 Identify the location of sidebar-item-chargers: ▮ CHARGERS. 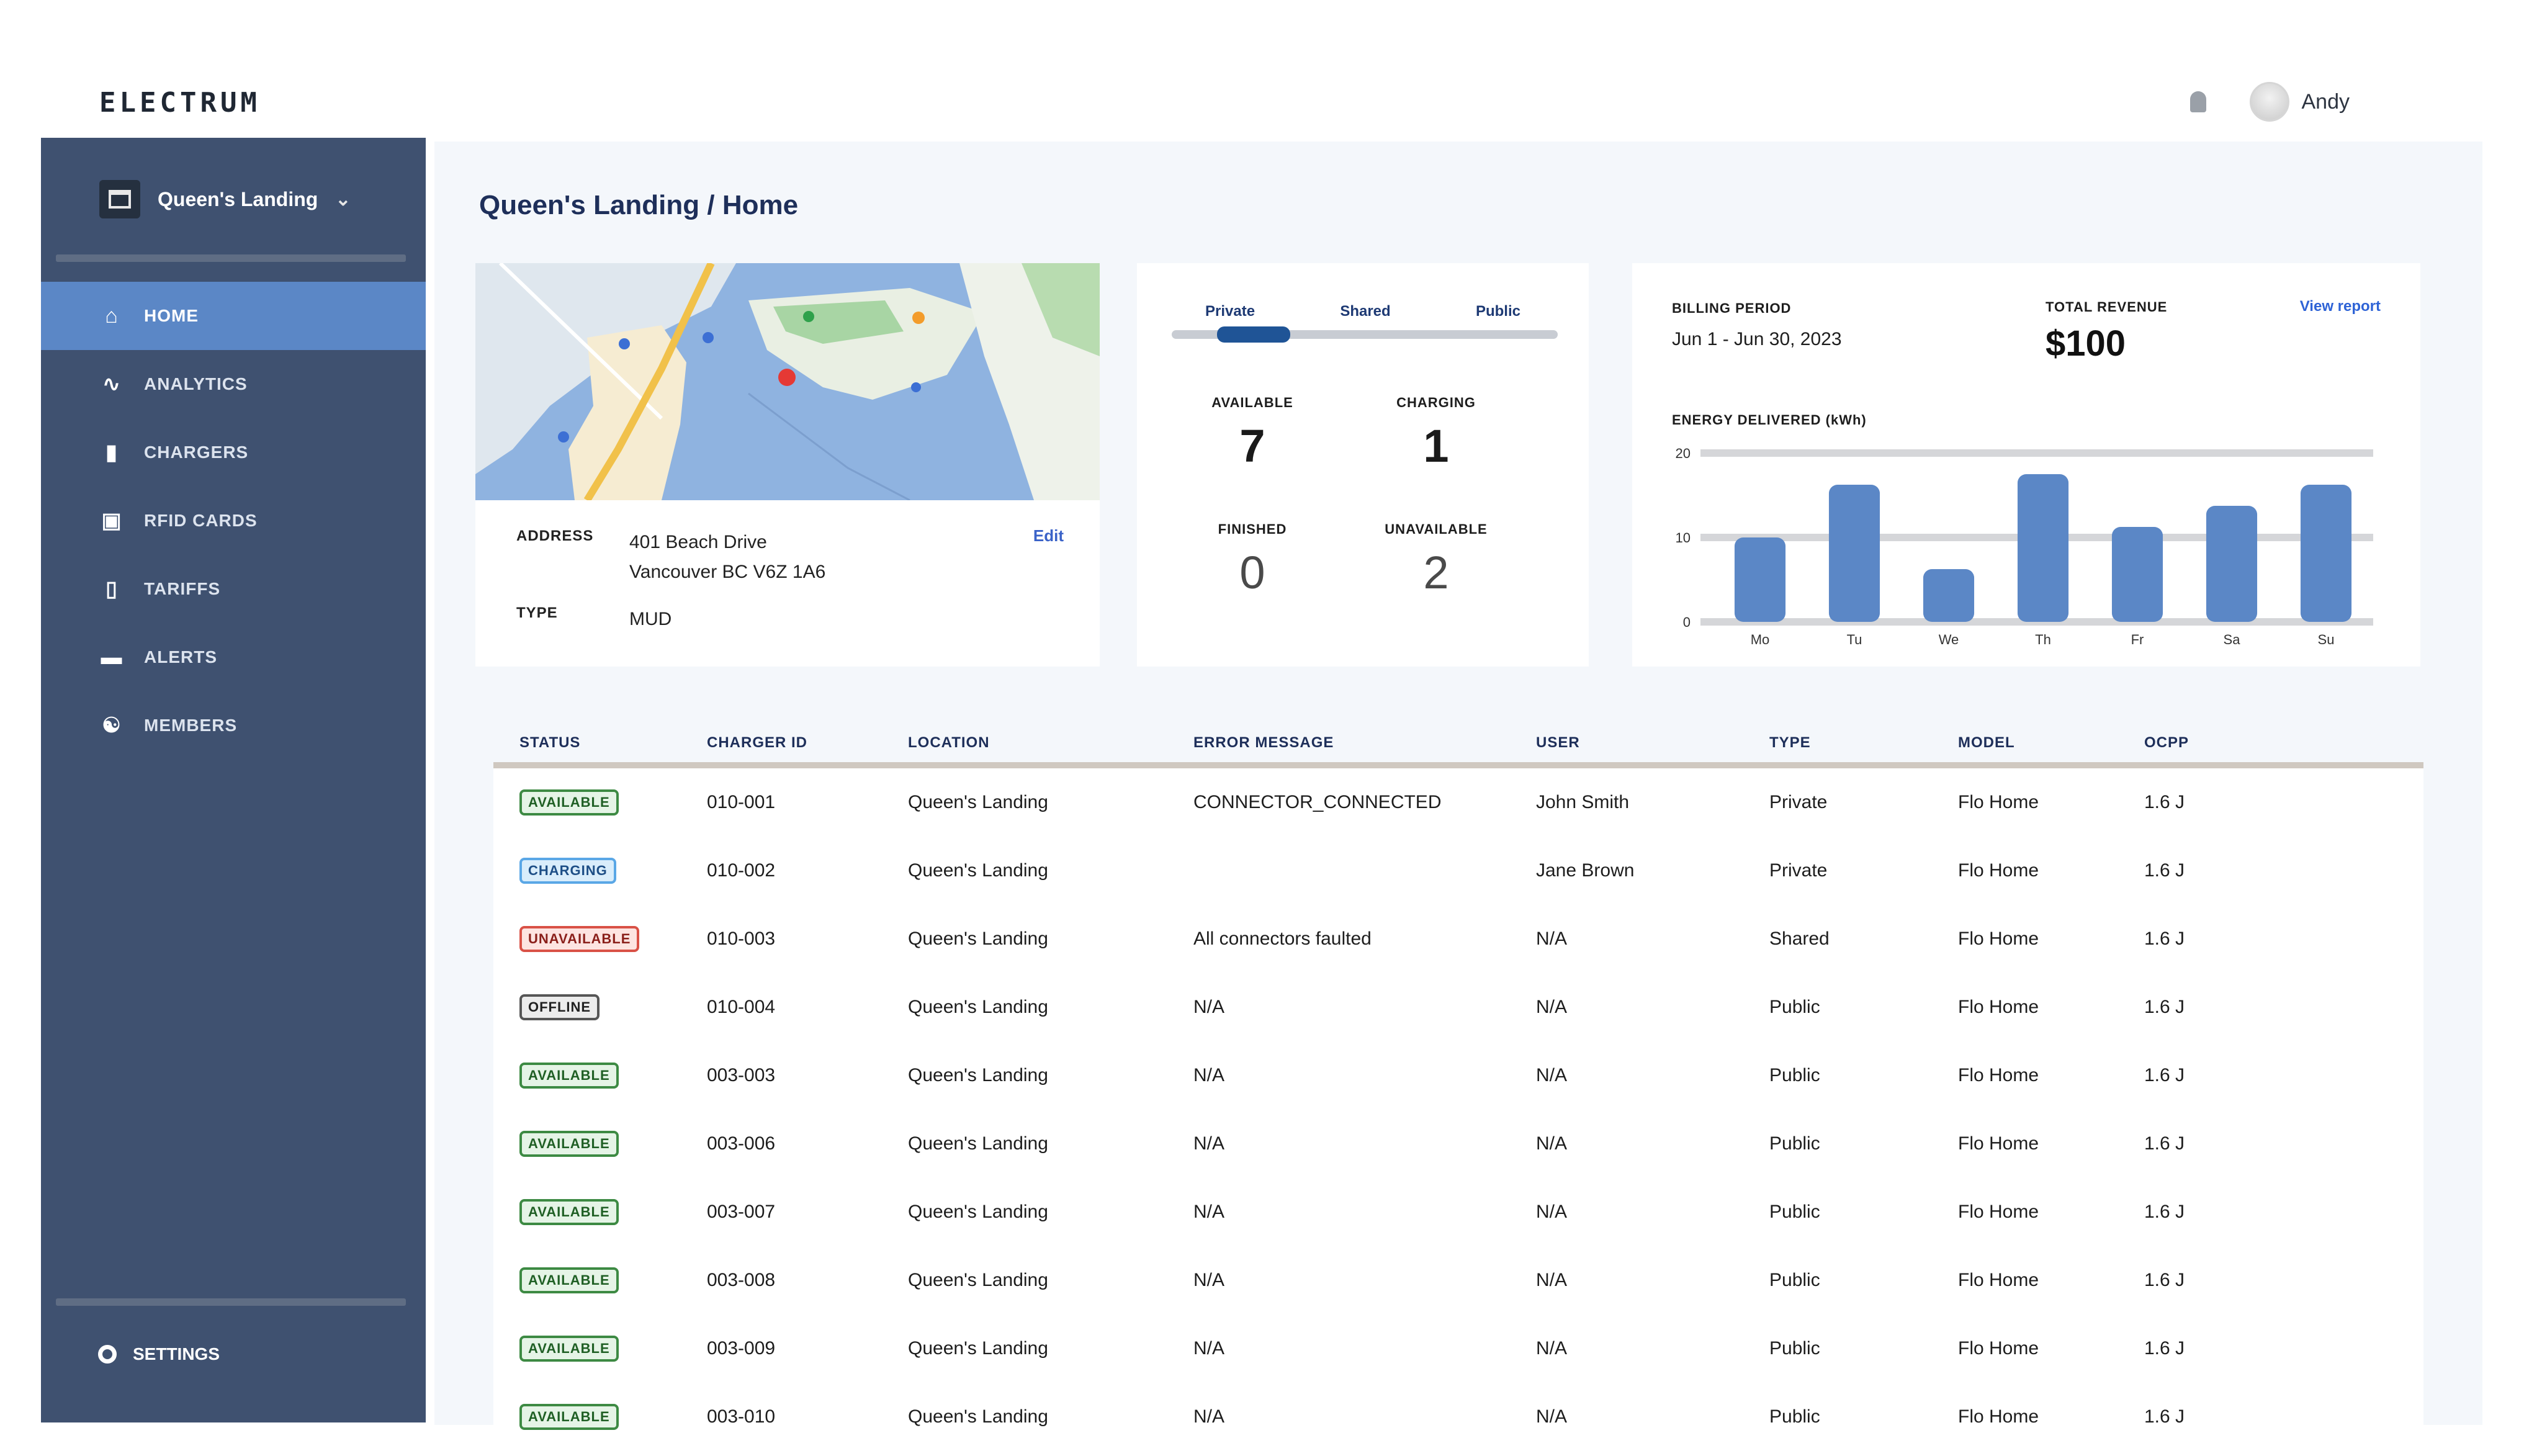
(233, 452).